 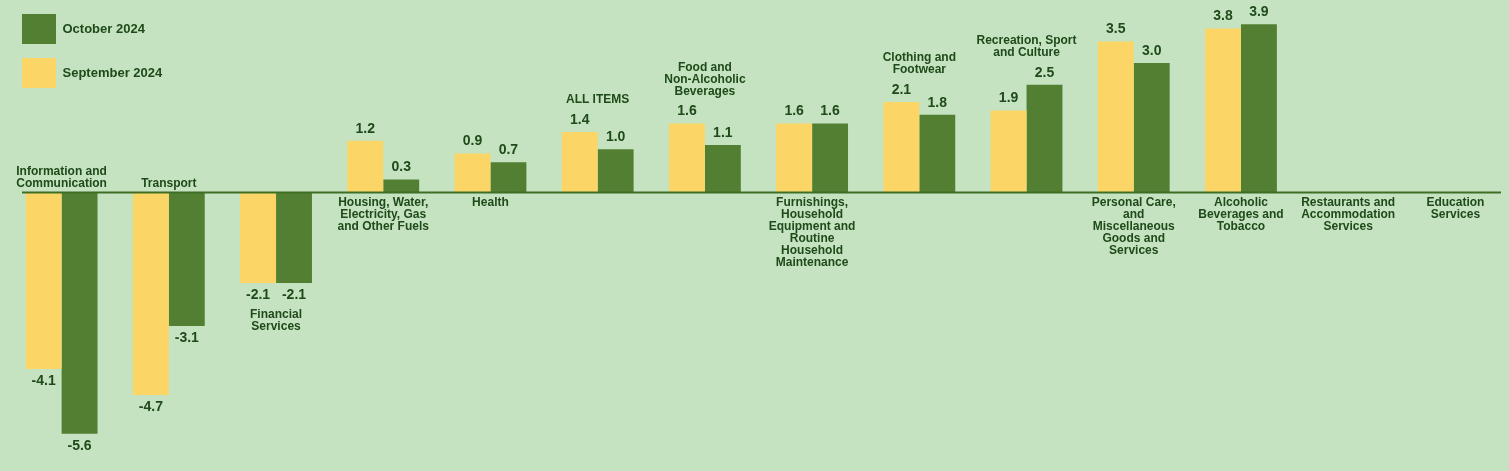 I want to click on data-label: 1.4, so click(x=579, y=118).